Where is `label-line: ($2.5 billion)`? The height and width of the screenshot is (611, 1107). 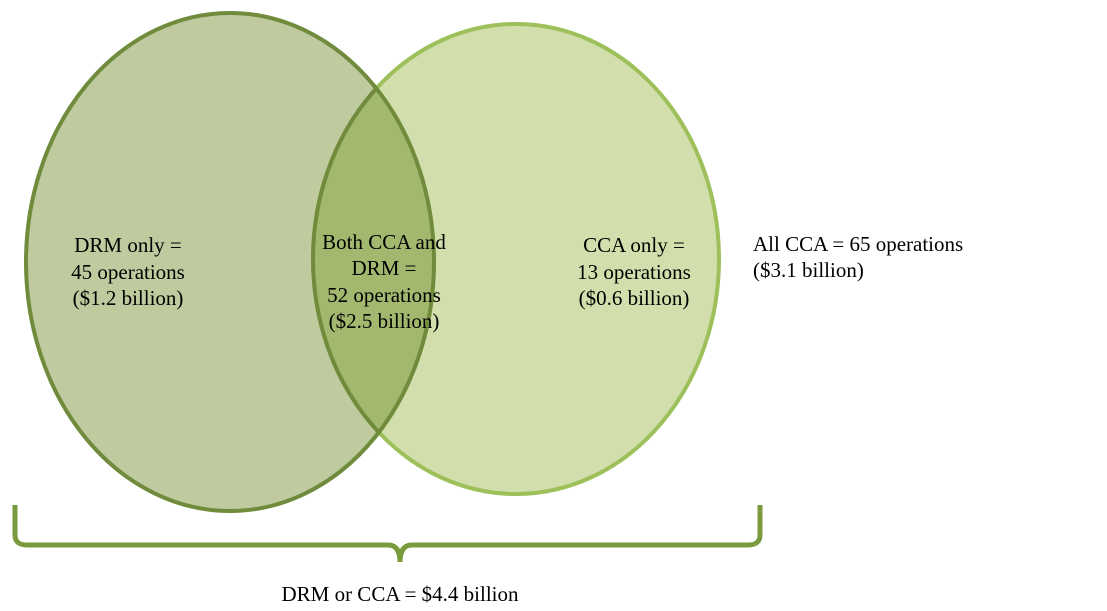 label-line: ($2.5 billion) is located at coordinates (384, 321).